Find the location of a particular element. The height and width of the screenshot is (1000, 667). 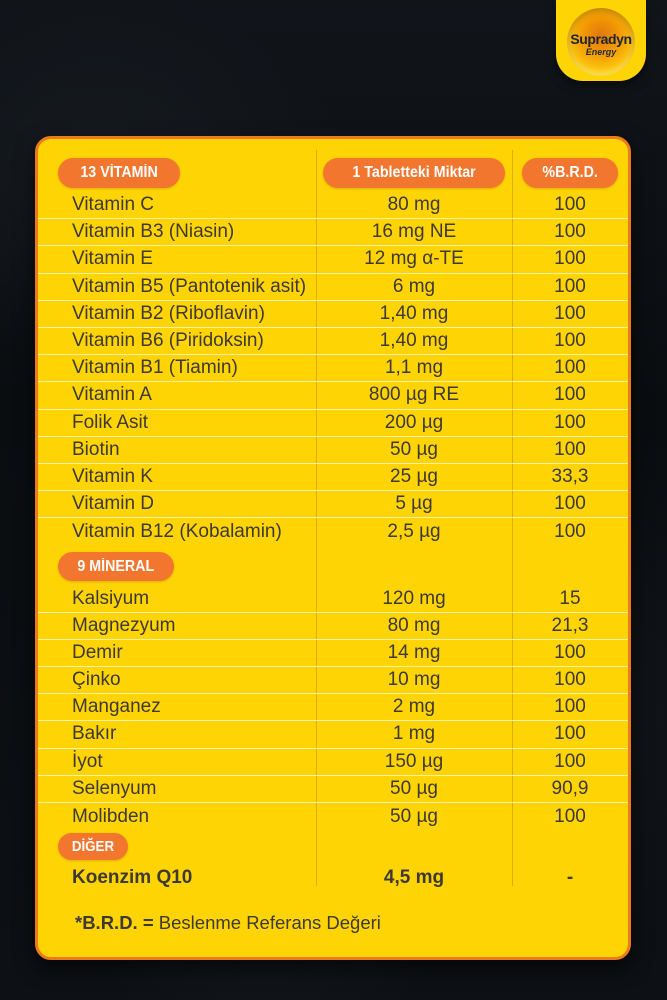

other-header-label: DİĞER is located at coordinates (93, 846).